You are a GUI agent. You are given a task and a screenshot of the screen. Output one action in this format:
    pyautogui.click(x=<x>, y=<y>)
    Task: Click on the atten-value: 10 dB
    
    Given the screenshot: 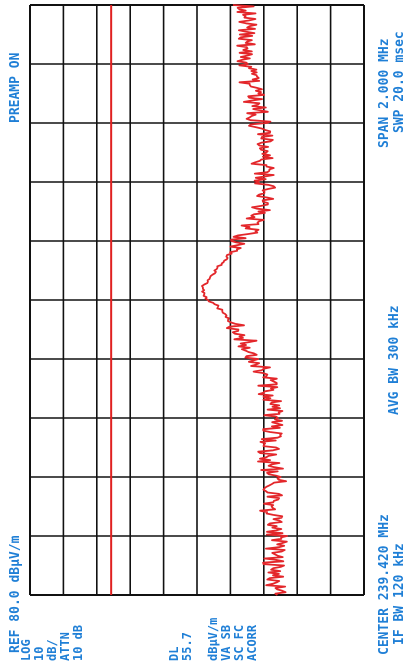 What is the action you would take?
    pyautogui.click(x=78, y=642)
    